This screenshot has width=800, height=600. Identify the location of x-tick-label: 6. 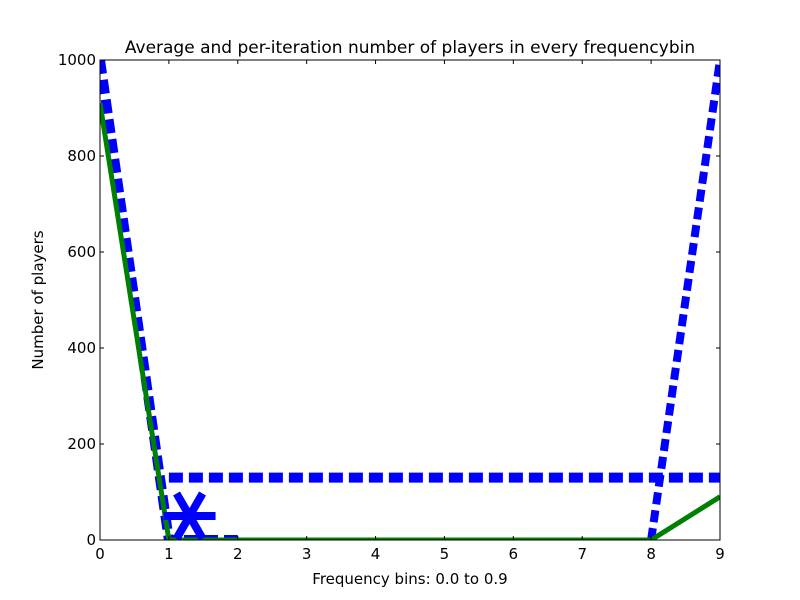
(514, 554).